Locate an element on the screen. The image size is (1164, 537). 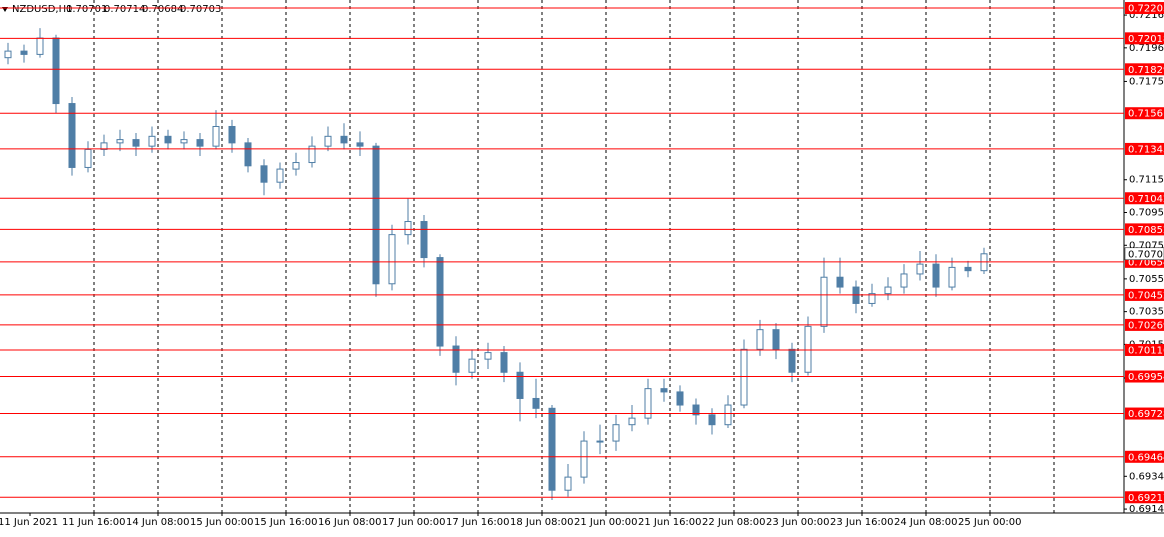
header-high: 0.70714 is located at coordinates (124, 9).